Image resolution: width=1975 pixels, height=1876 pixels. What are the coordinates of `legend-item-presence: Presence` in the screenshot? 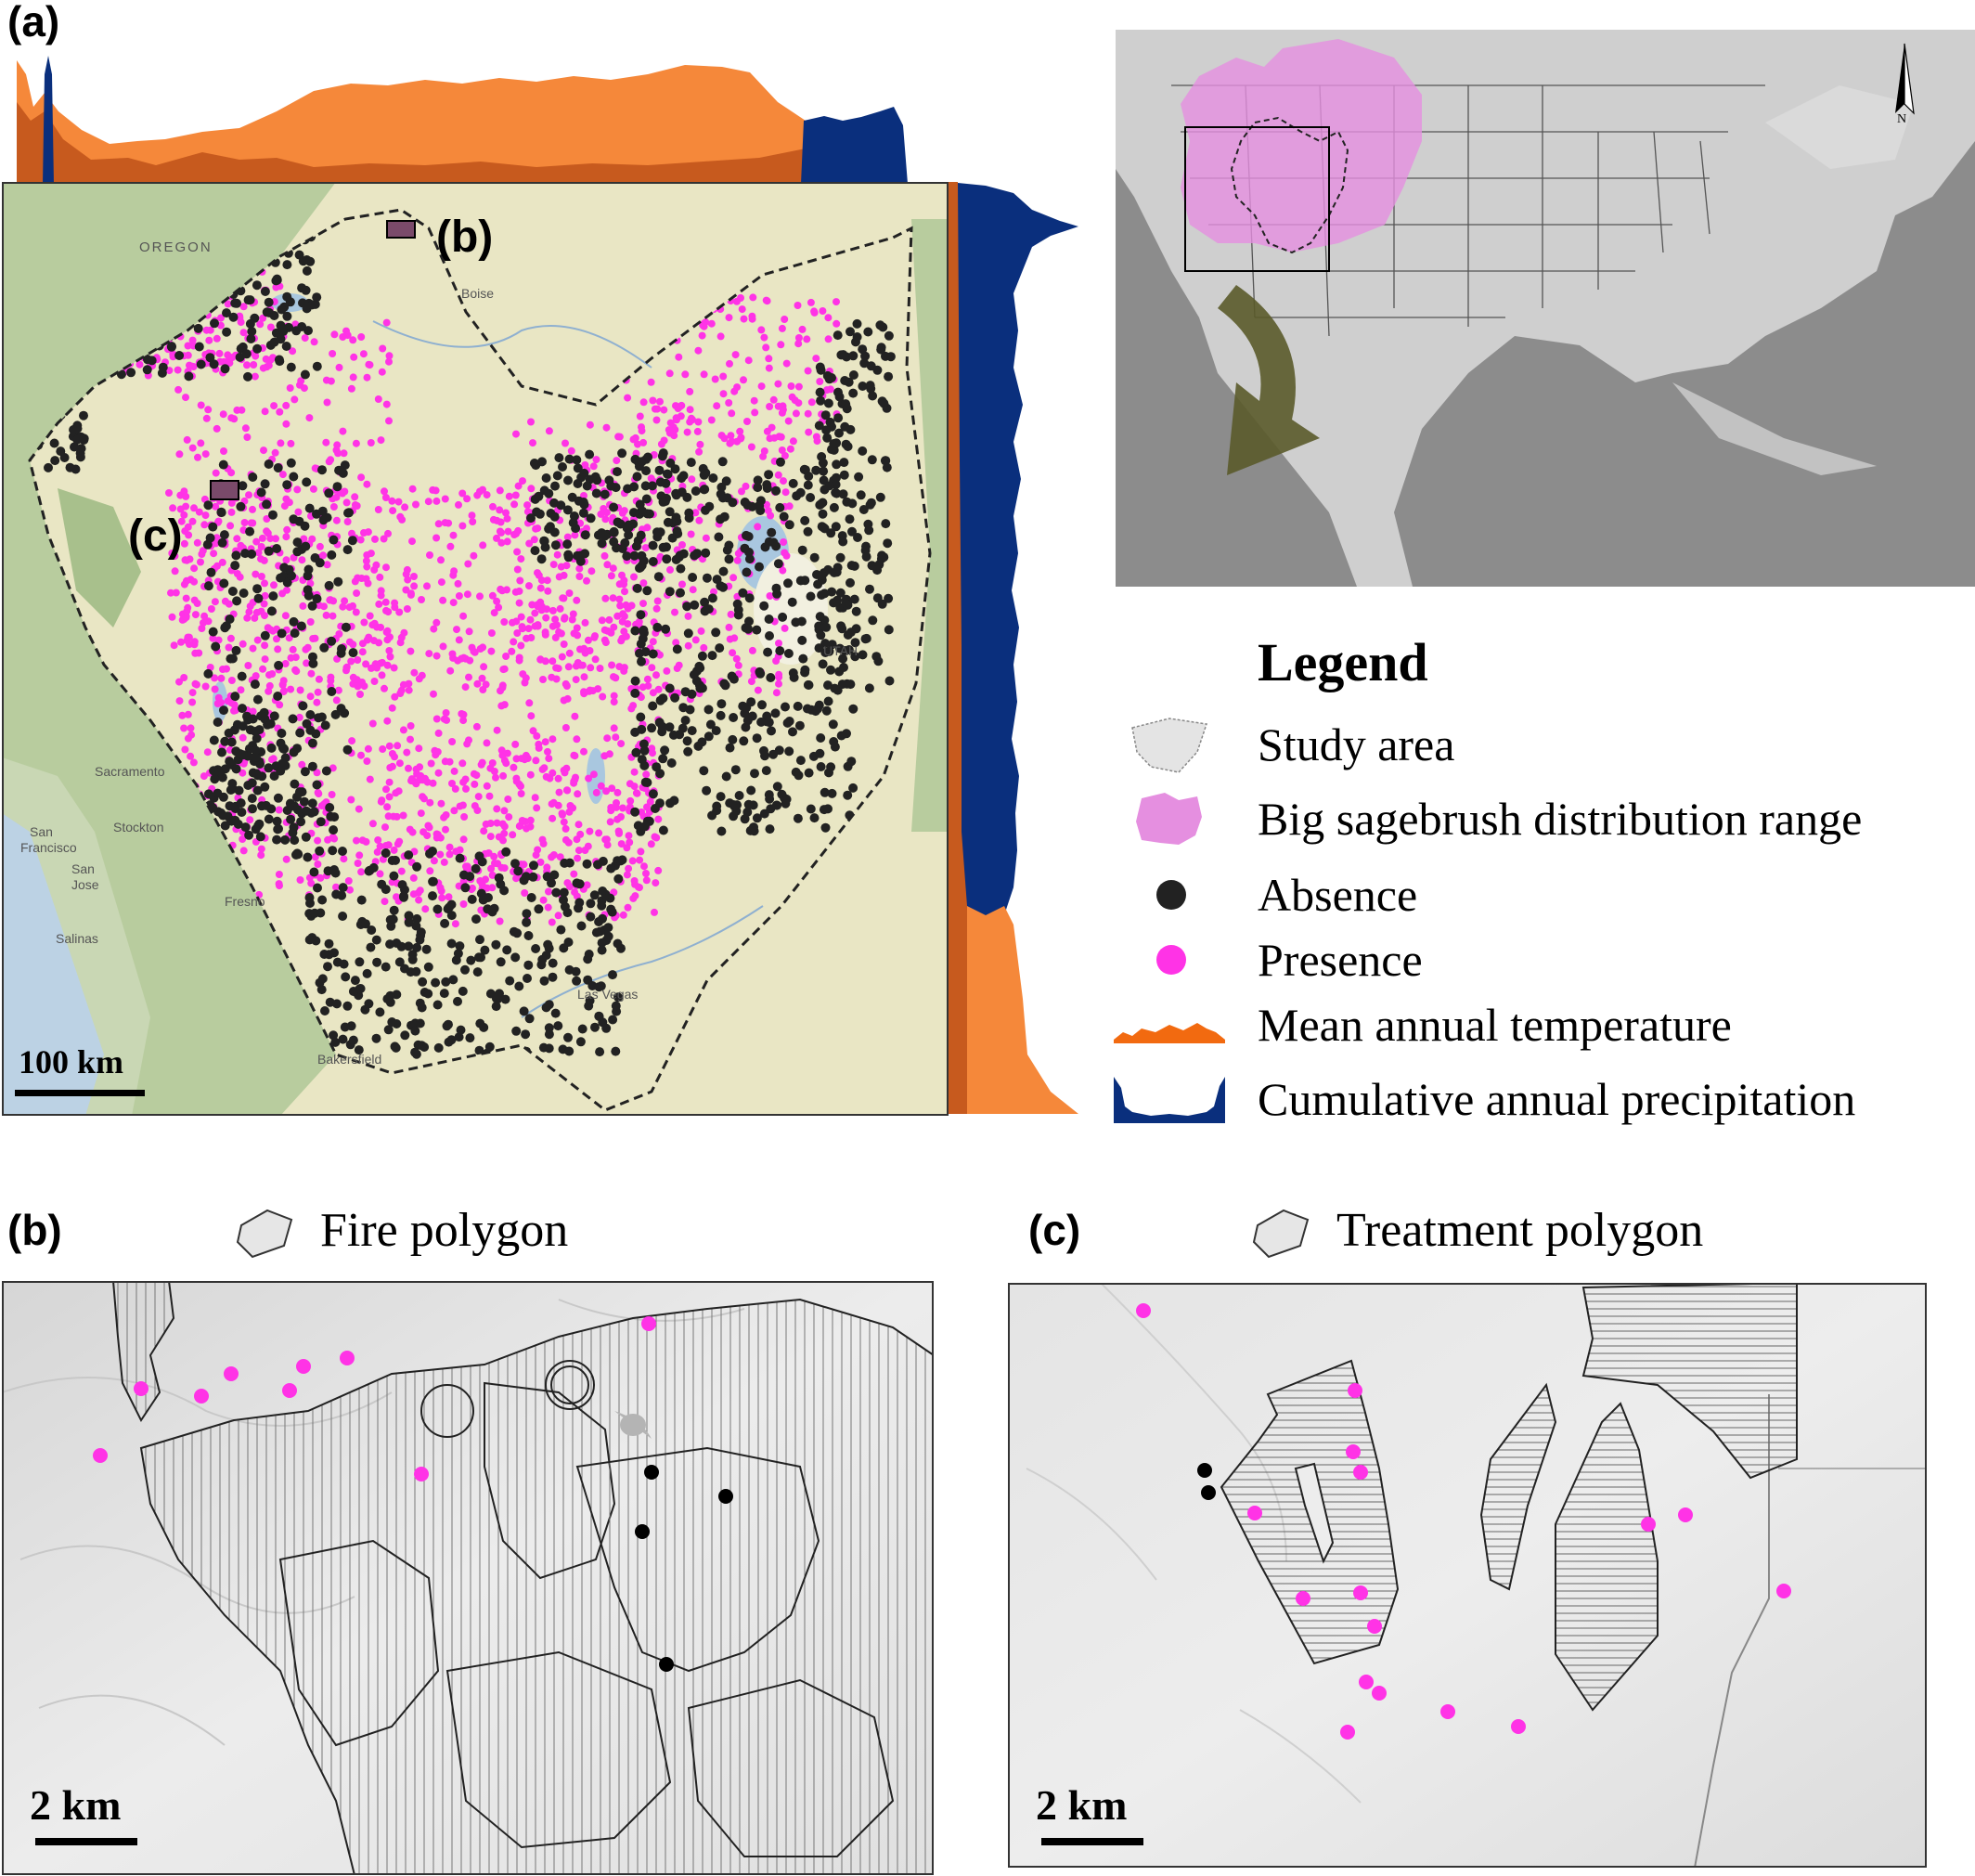 It's located at (1541, 960).